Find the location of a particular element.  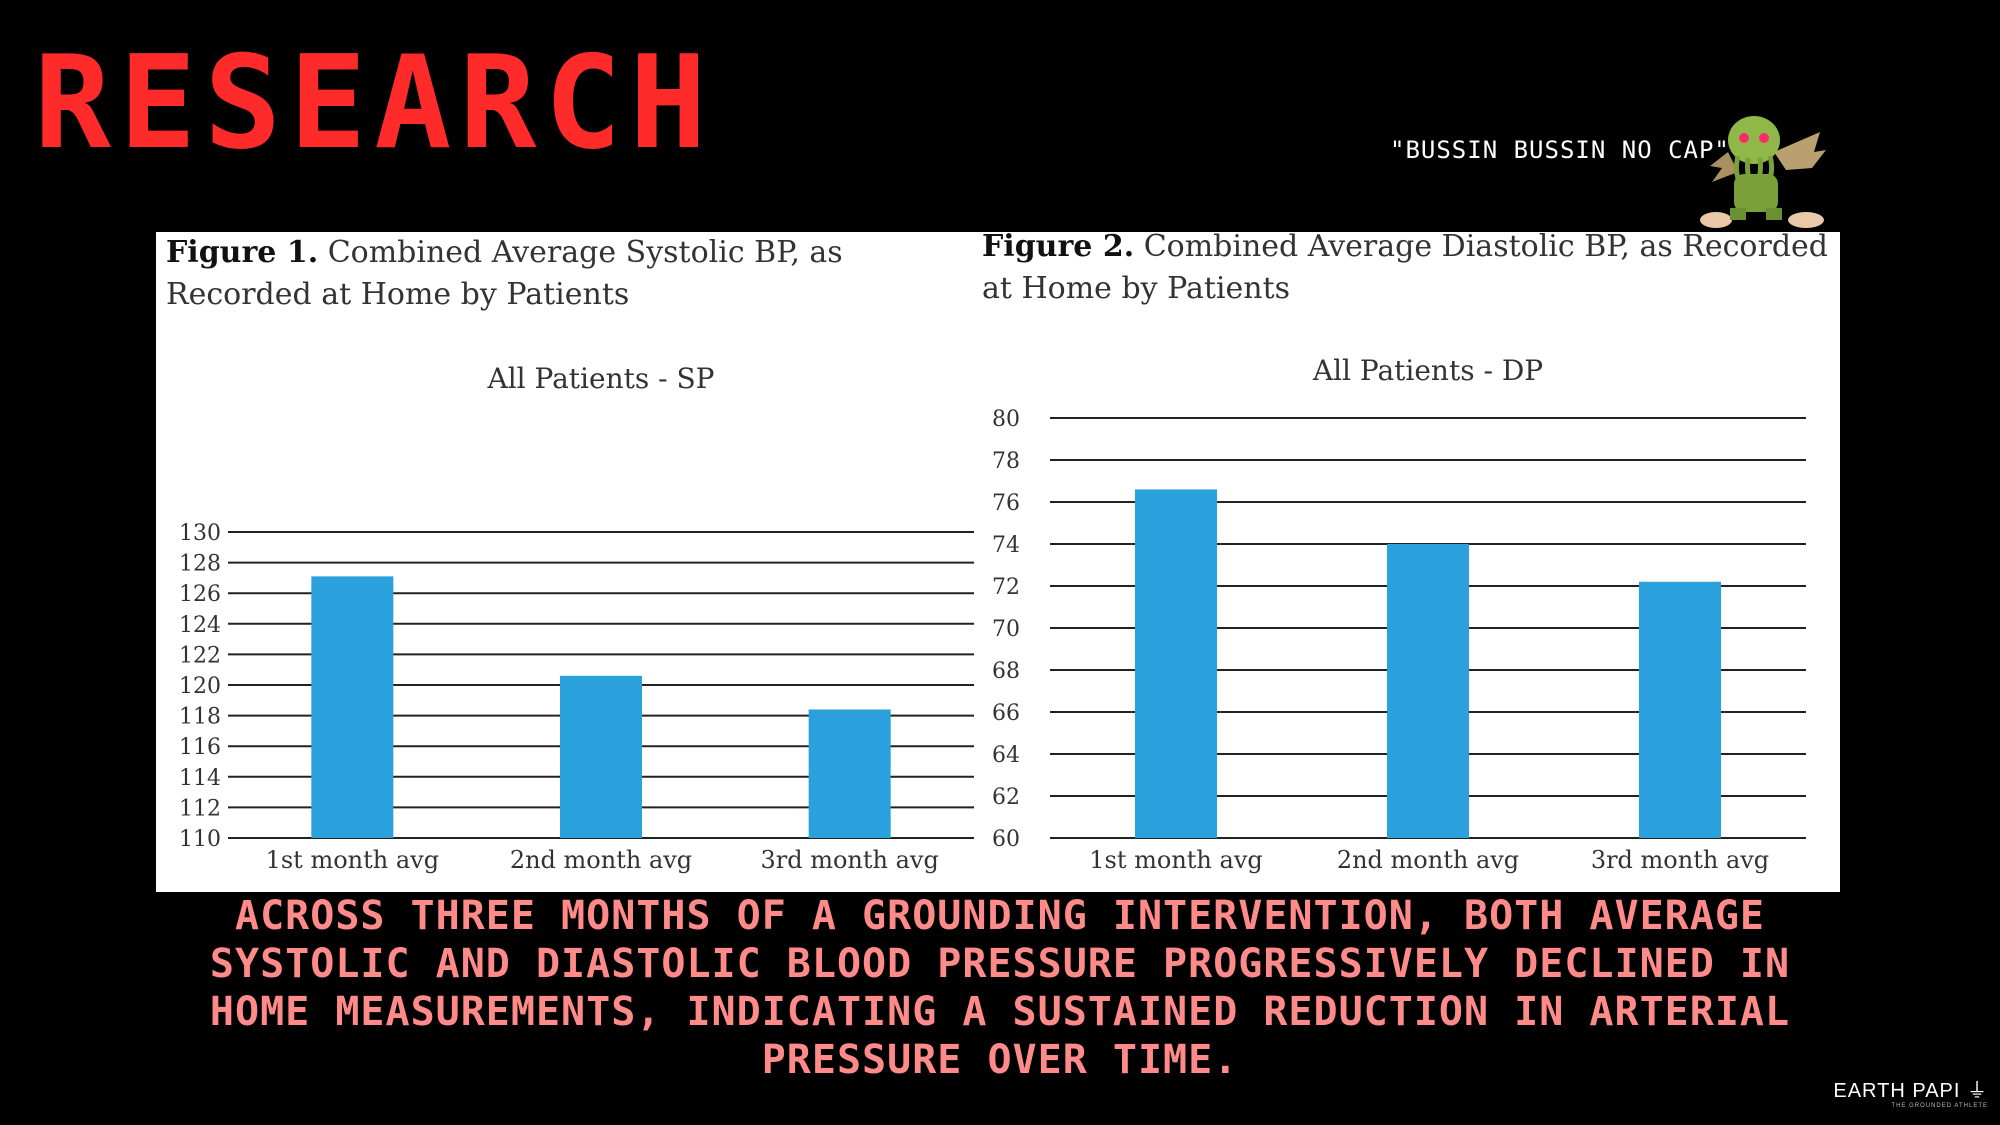

y-tick-label: 80 is located at coordinates (1006, 419).